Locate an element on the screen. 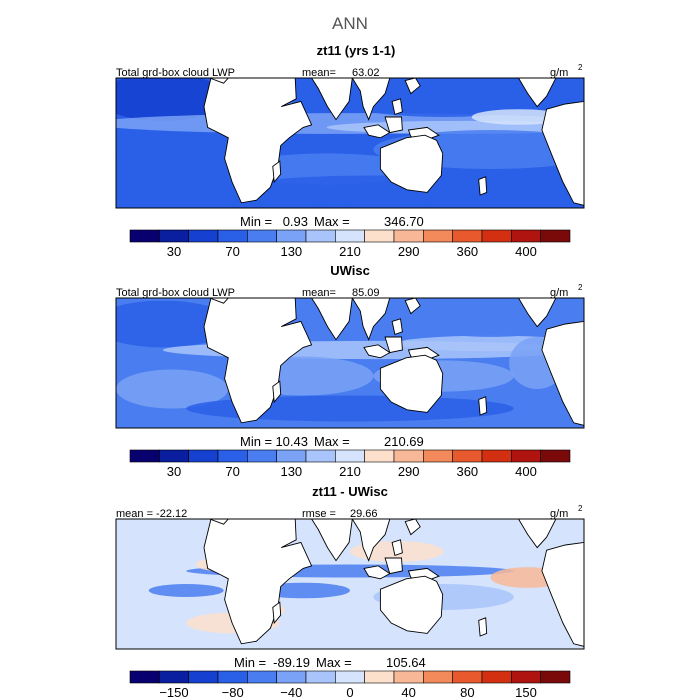 This screenshot has height=700, width=700. panel-2-colorbar: −150 −80 −40 0 40 80 150 is located at coordinates (350, 685).